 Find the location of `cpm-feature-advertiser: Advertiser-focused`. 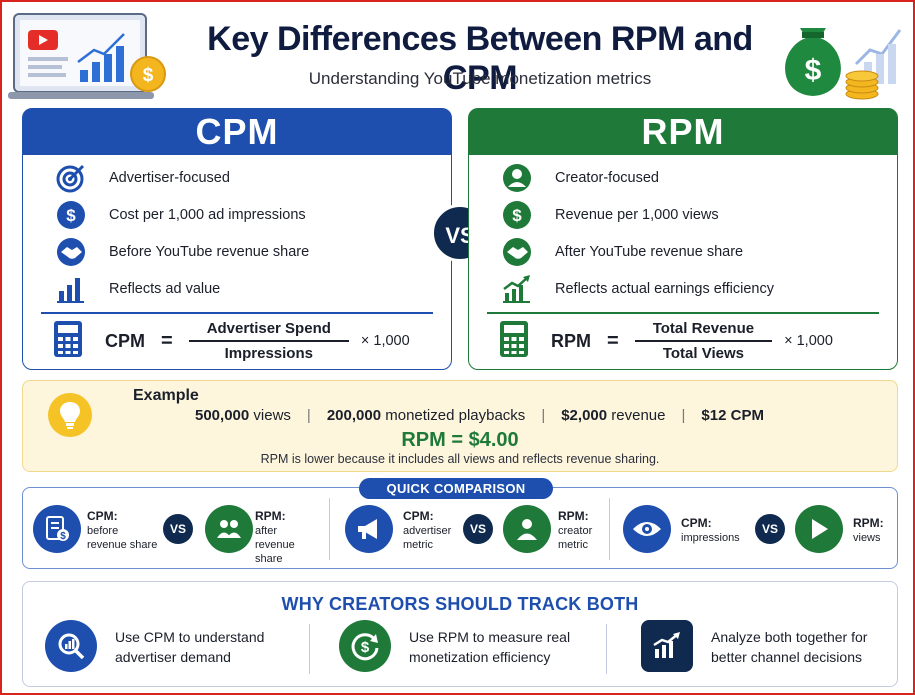

cpm-feature-advertiser: Advertiser-focused is located at coordinates (141, 178).